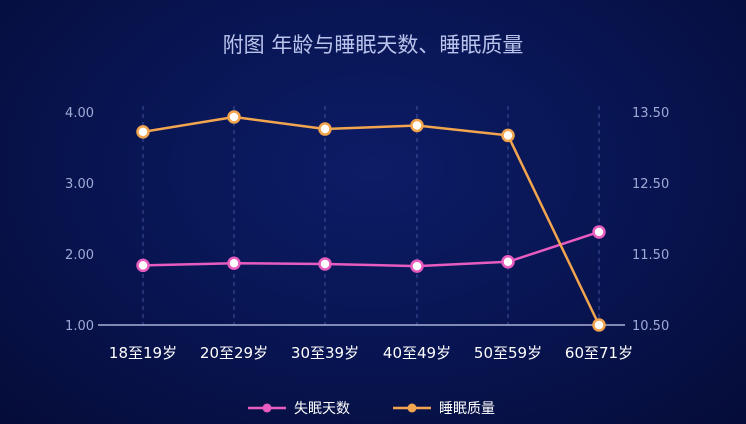  What do you see at coordinates (322, 409) in the screenshot?
I see `legend-label: 失眠天数` at bounding box center [322, 409].